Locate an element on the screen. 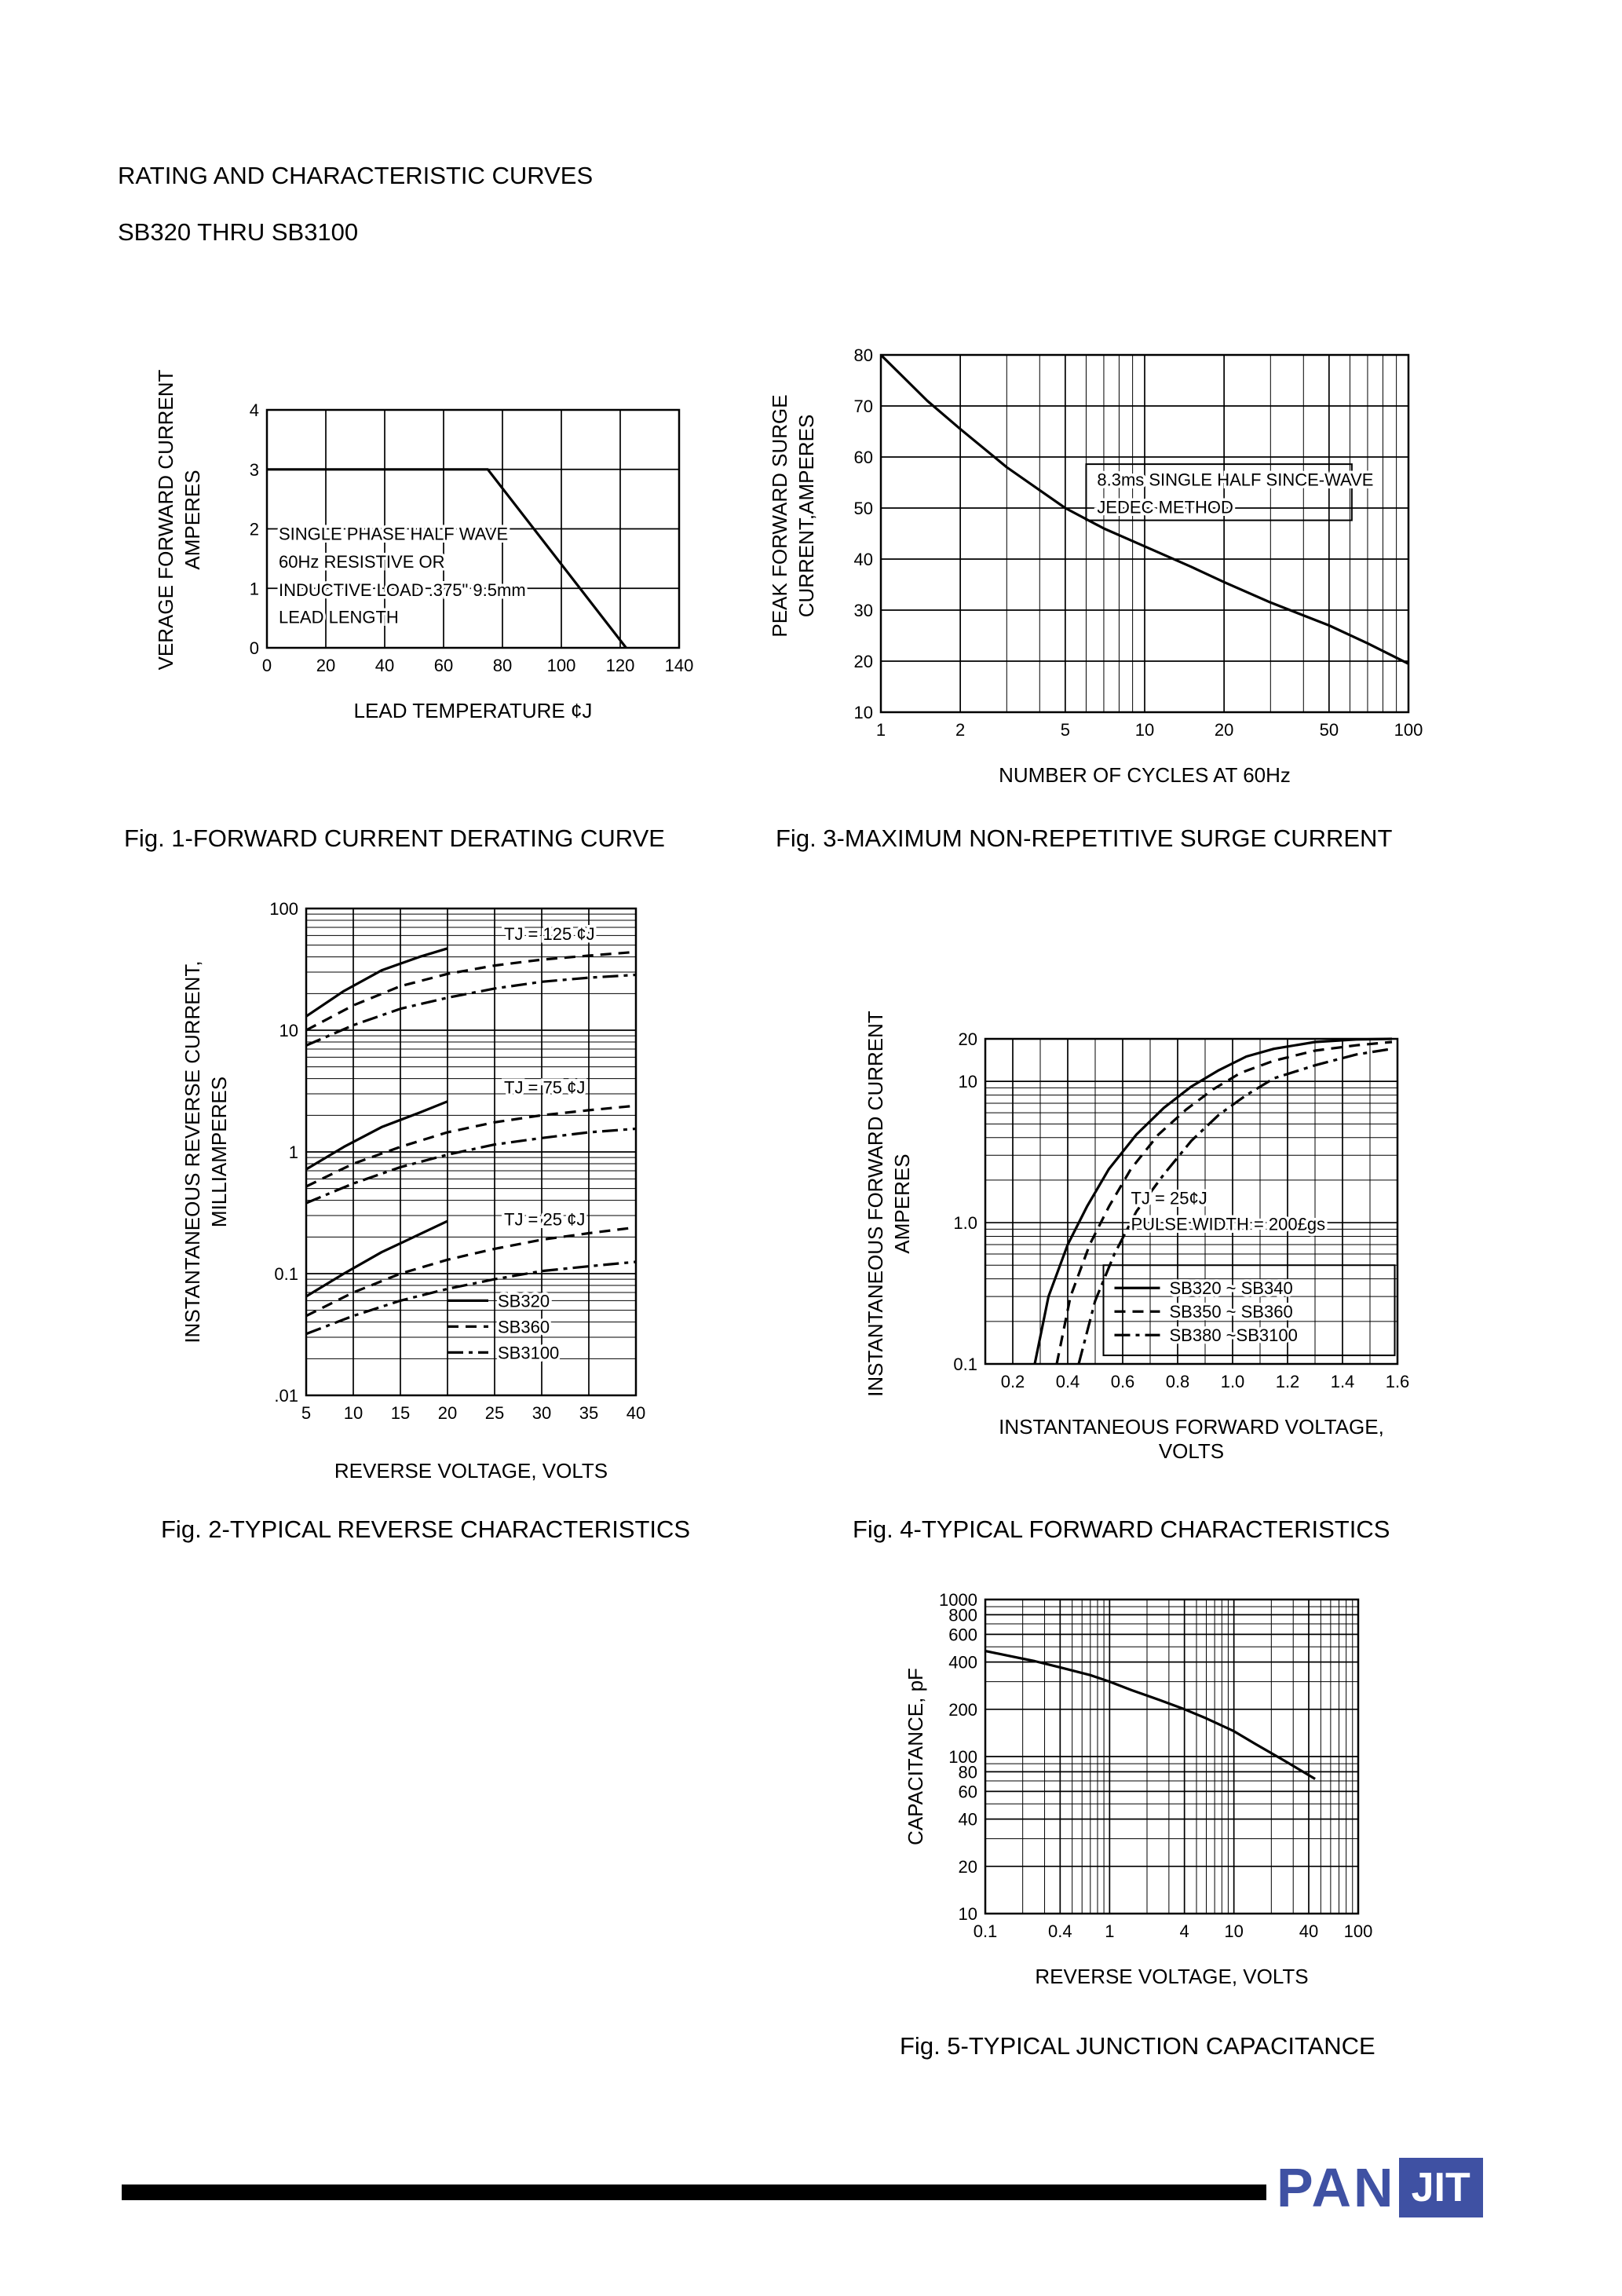 This screenshot has width=1622, height=2296. svg-text: 25 is located at coordinates (494, 1413).